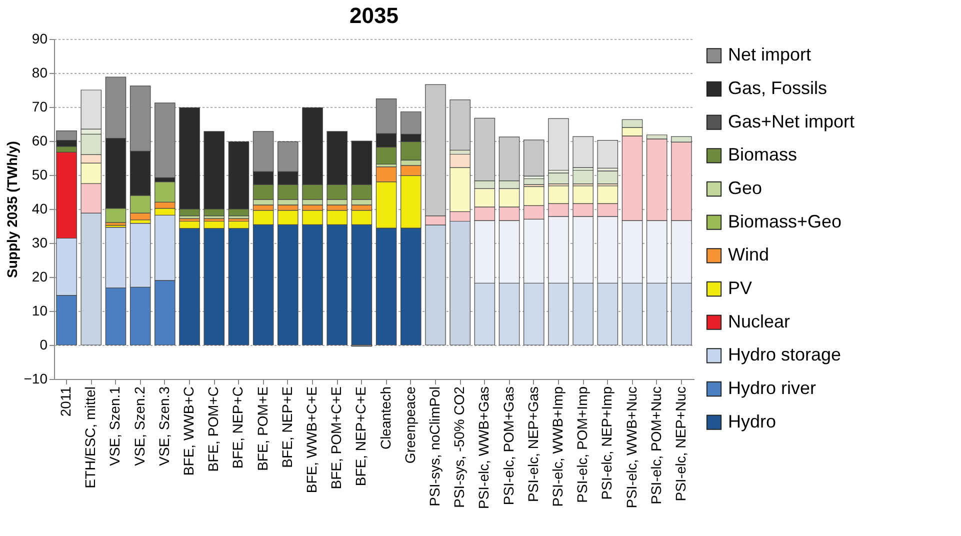  I want to click on x-tick-label: 2011, so click(66, 401).